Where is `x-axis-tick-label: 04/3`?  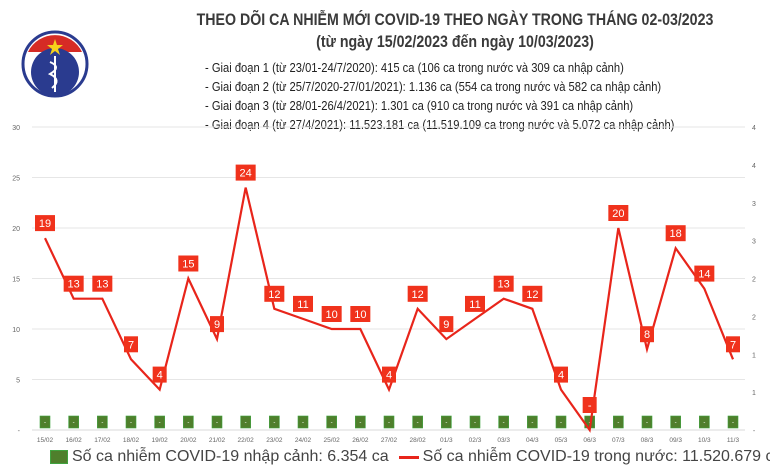
x-axis-tick-label: 04/3 is located at coordinates (532, 440).